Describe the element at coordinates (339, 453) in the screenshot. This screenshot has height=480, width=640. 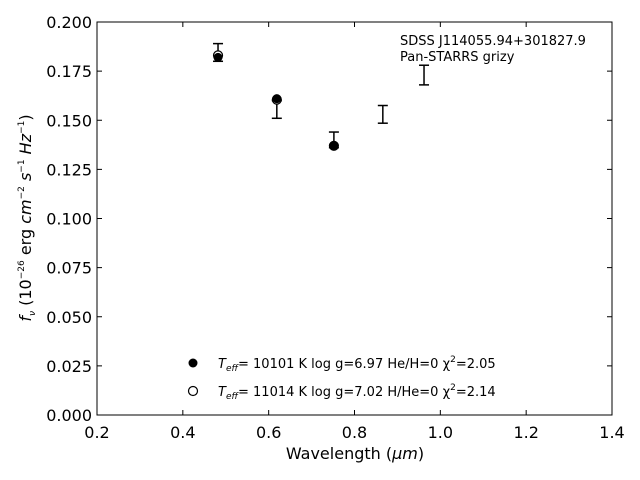
I see `x-axis-label-main: Wavelength (` at that location.